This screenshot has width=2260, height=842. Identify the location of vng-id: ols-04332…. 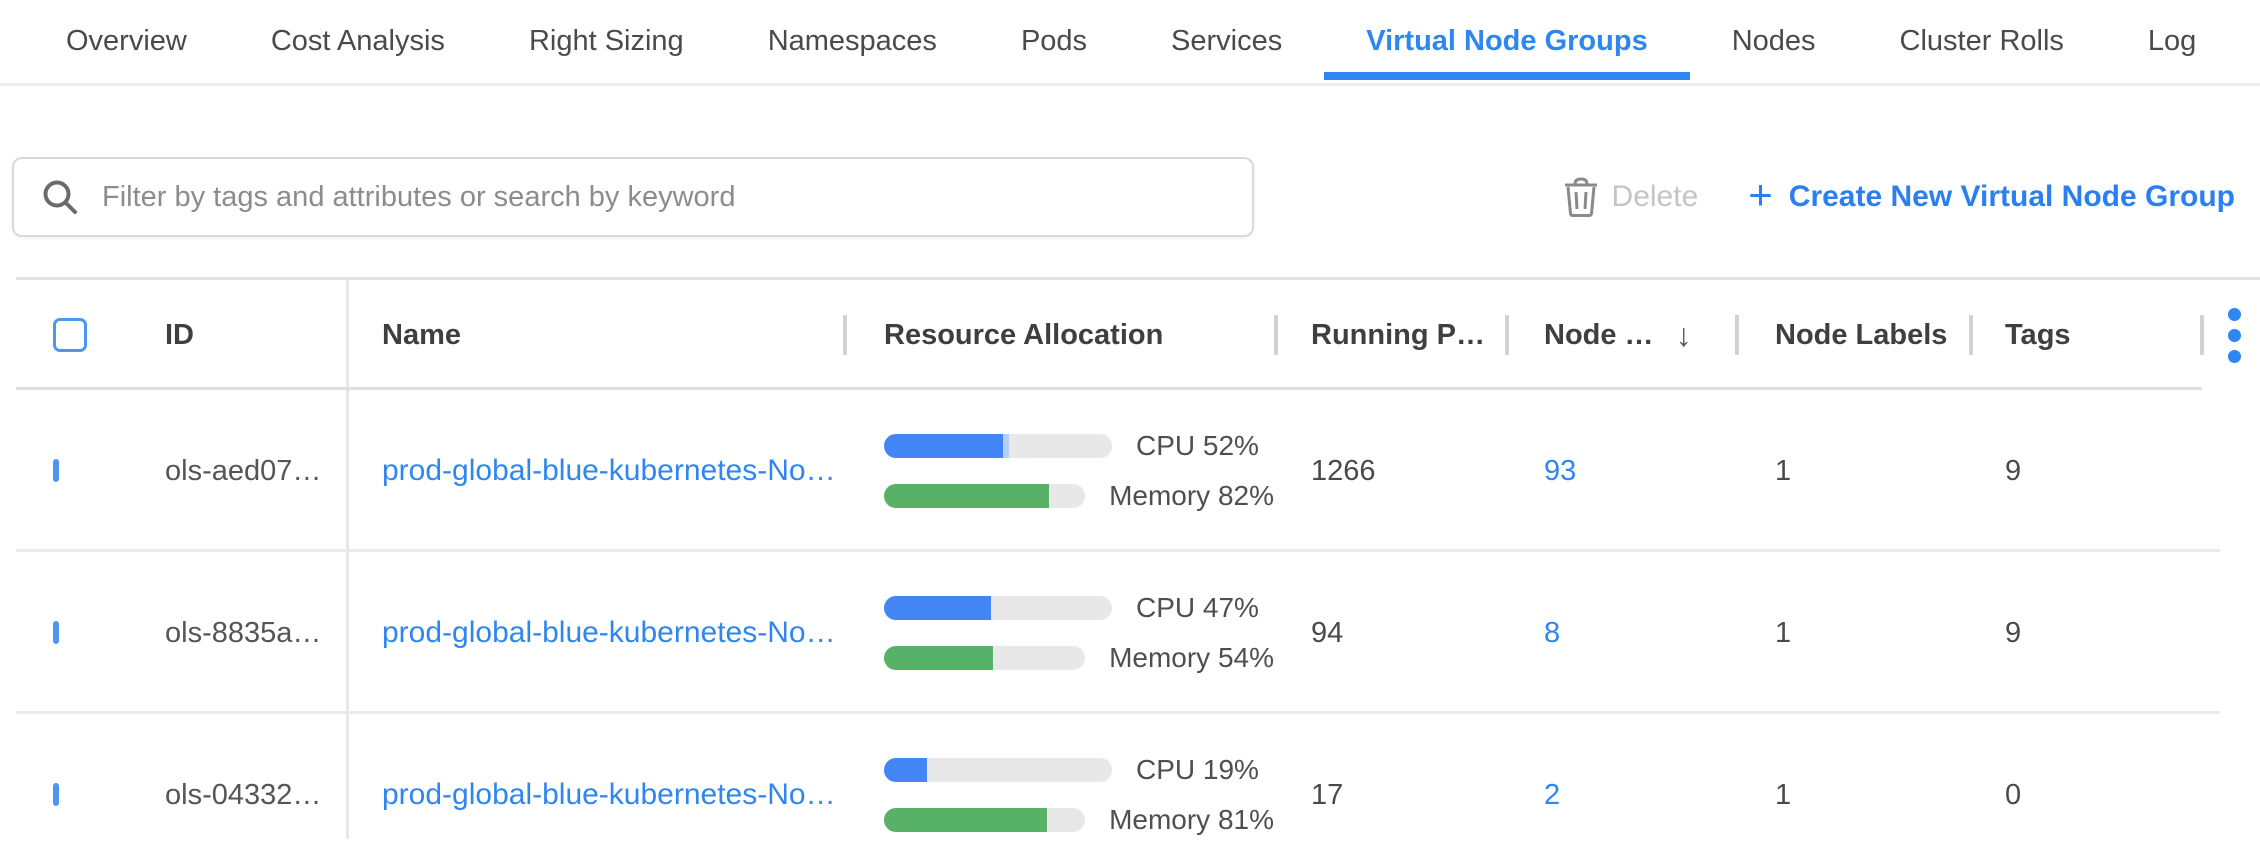
(243, 794).